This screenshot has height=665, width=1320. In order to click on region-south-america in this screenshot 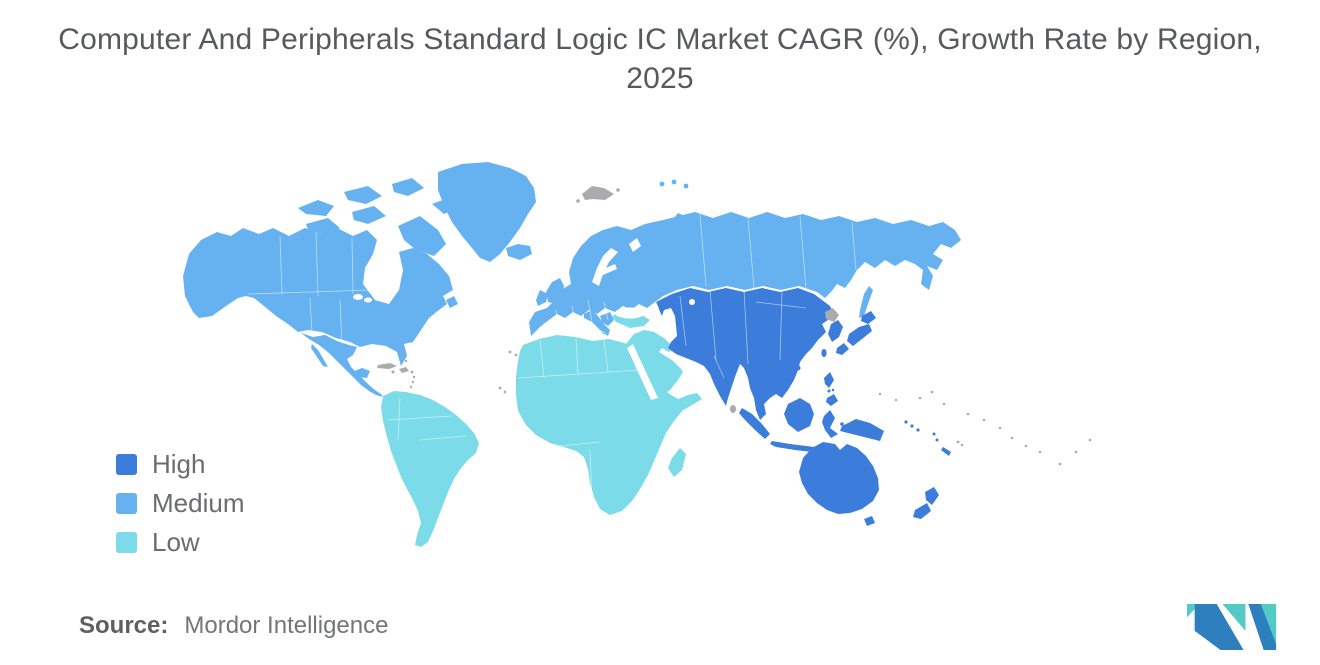, I will do `click(430, 469)`.